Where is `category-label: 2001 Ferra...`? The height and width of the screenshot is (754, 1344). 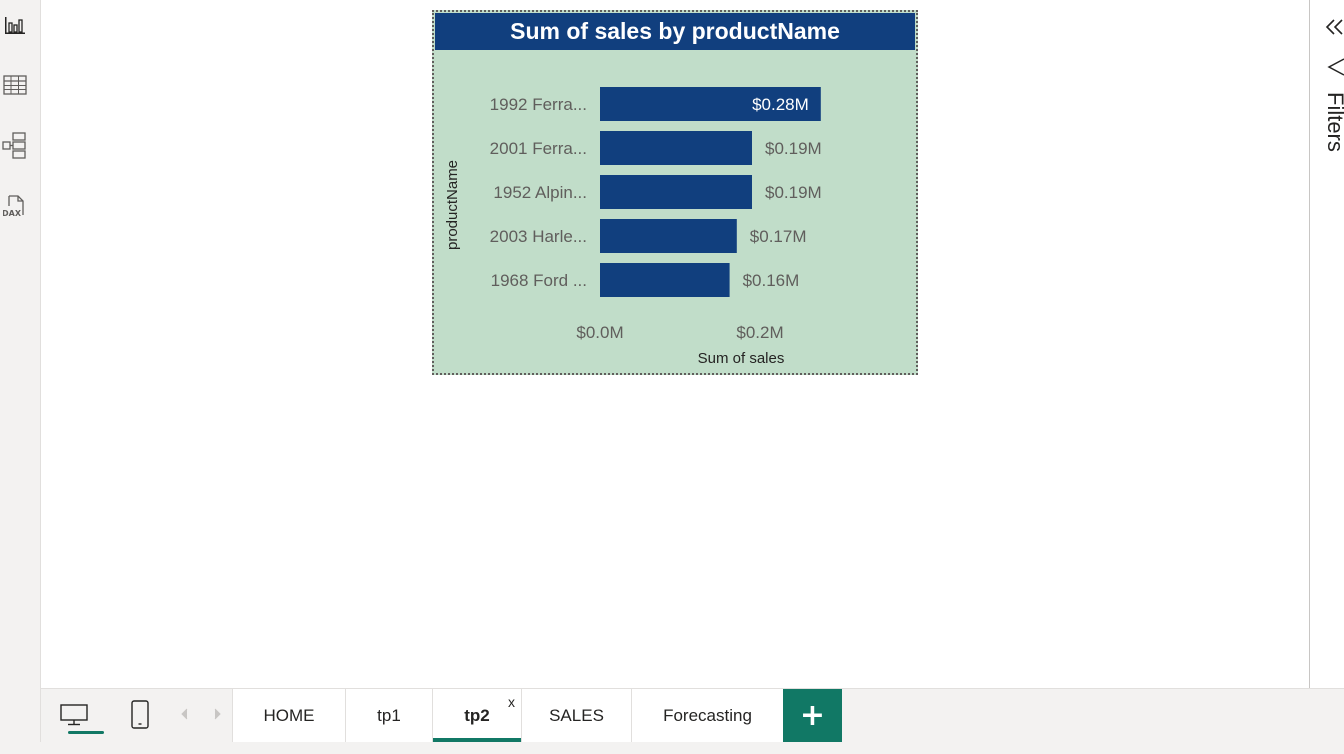 category-label: 2001 Ferra... is located at coordinates (538, 148).